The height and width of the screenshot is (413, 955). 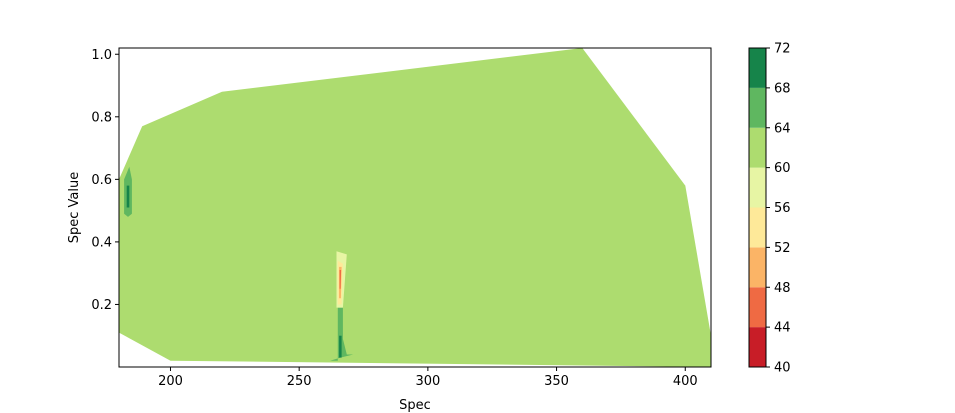 What do you see at coordinates (415, 405) in the screenshot?
I see `x-axis-label: Spec` at bounding box center [415, 405].